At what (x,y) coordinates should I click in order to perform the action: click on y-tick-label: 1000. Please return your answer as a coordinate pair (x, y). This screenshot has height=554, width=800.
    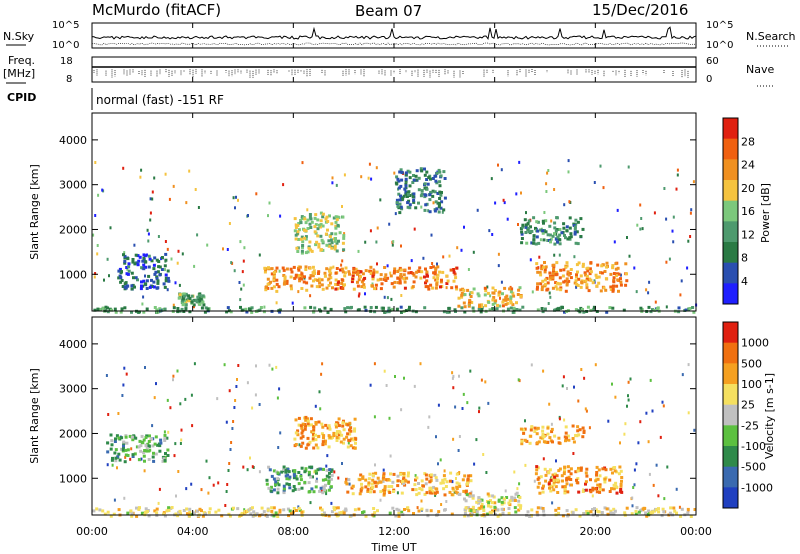
    Looking at the image, I should click on (73, 274).